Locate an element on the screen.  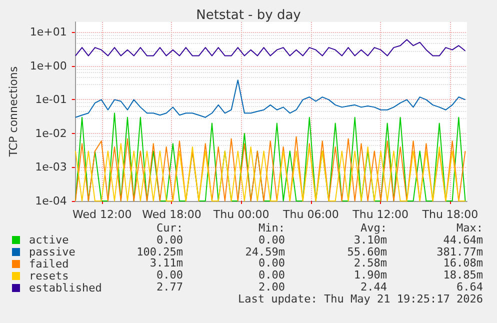
legend-label: passive is located at coordinates (52, 252).